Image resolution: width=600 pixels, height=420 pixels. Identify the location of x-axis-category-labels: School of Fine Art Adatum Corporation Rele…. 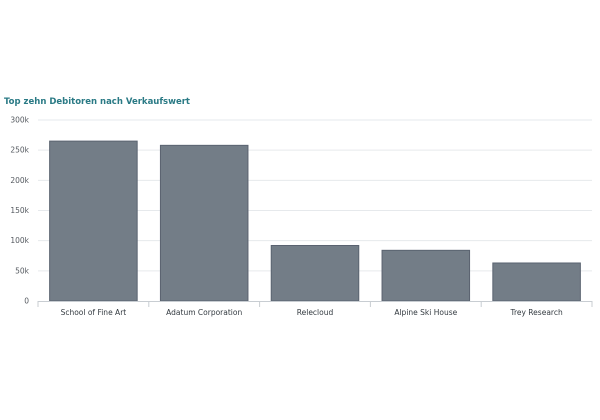
(312, 312).